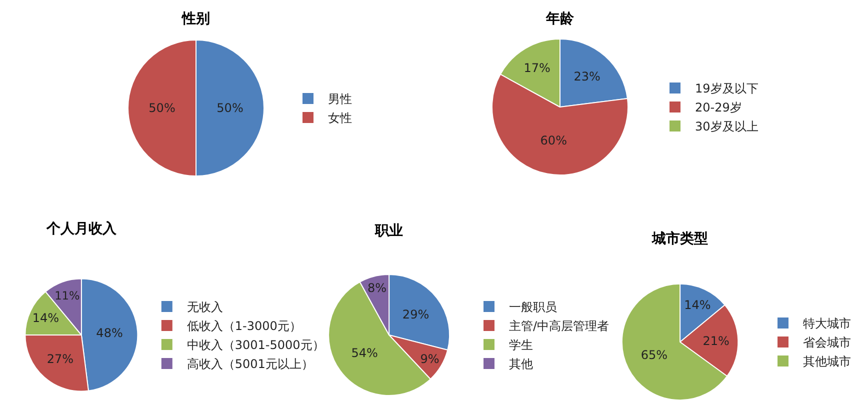 This screenshot has width=856, height=413. I want to click on chart-title: 个人月收入, so click(81, 228).